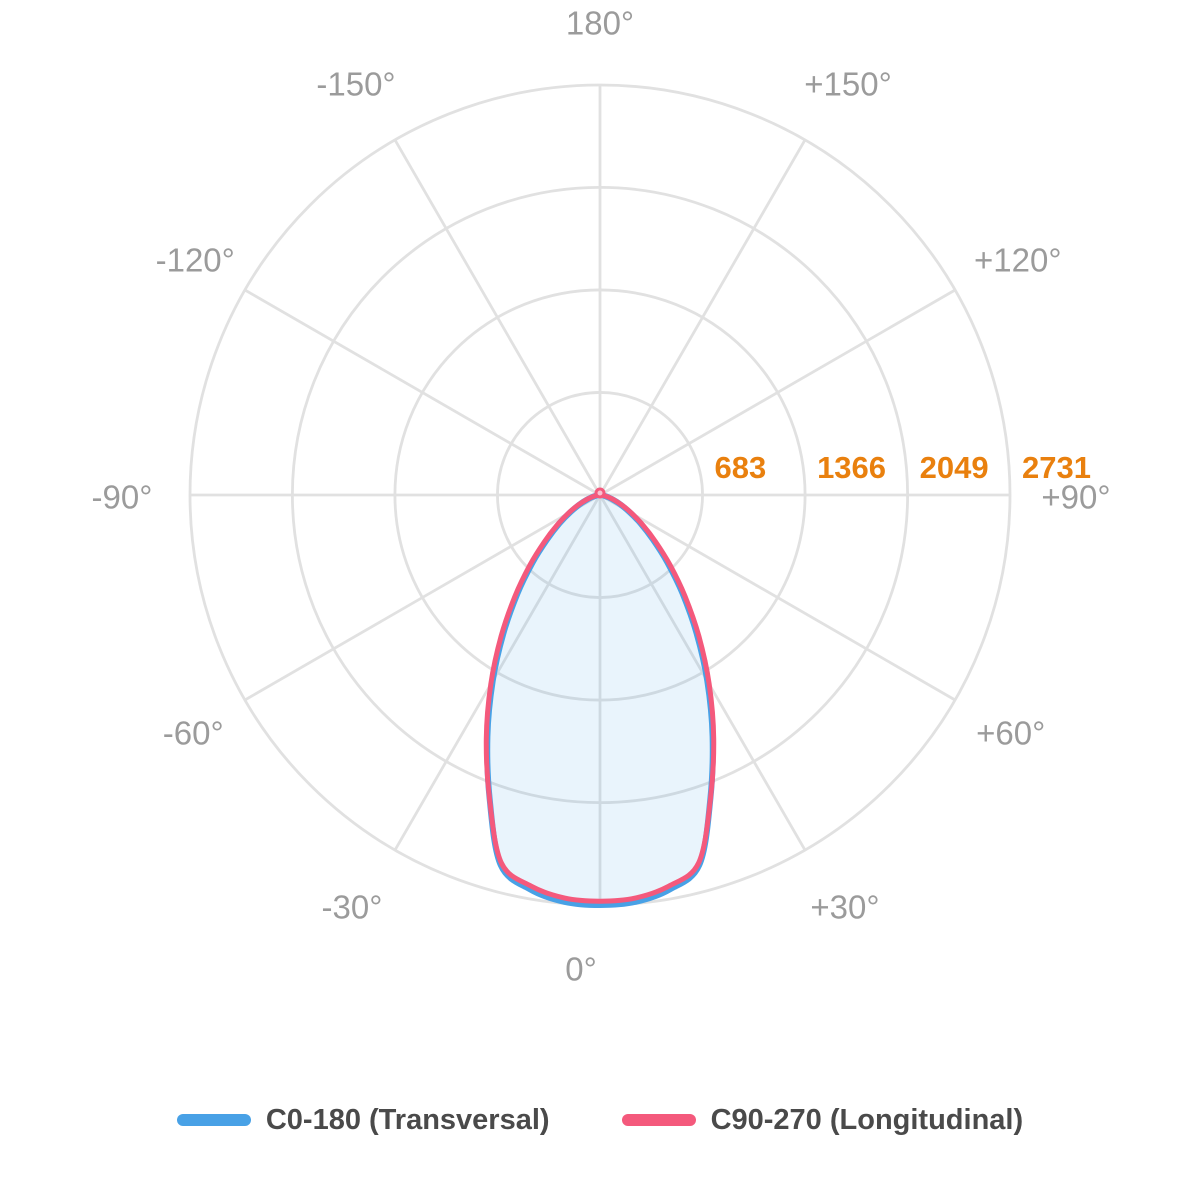 Image resolution: width=1200 pixels, height=1200 pixels. Describe the element at coordinates (407, 1120) in the screenshot. I see `c0-180-legend-label: C0-180 (Transversal)` at that location.